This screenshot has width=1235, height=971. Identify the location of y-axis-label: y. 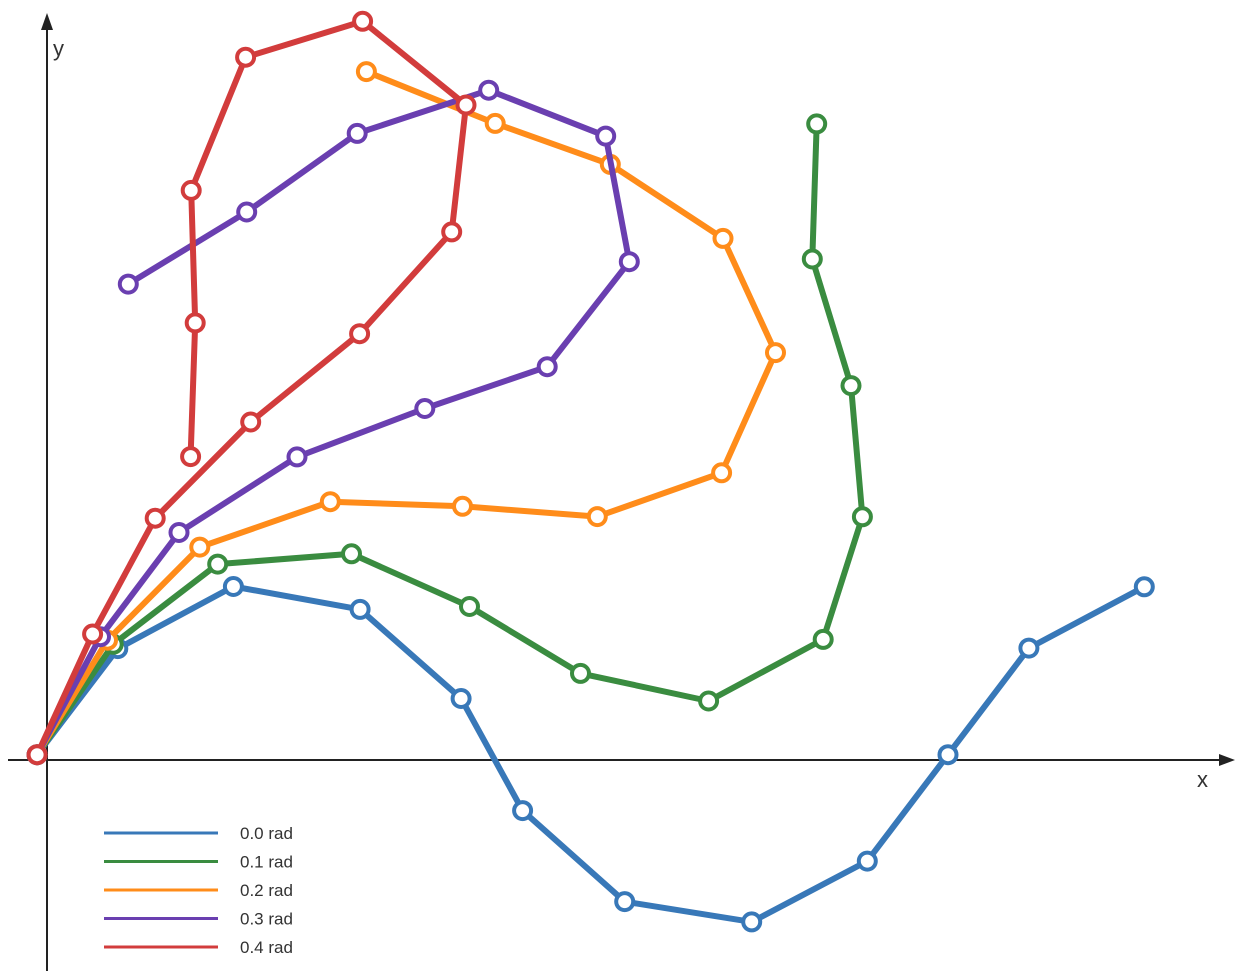
(58, 48).